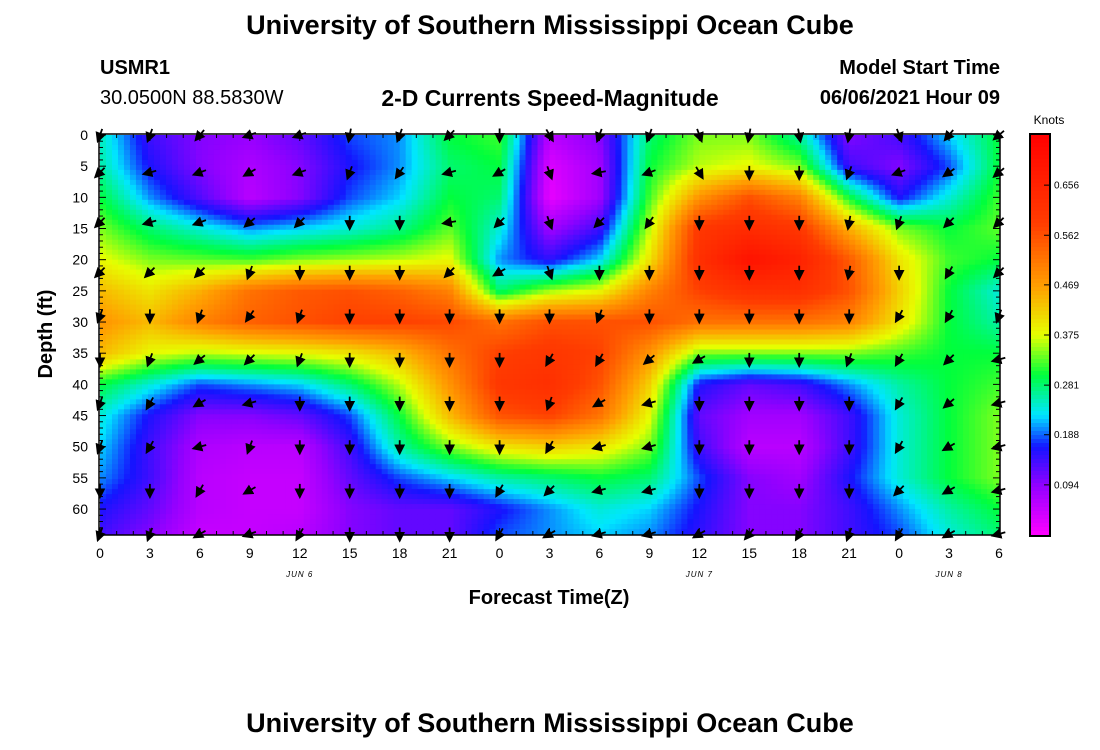 The image size is (1100, 750). What do you see at coordinates (135, 68) in the screenshot?
I see `station-id: USMR1` at bounding box center [135, 68].